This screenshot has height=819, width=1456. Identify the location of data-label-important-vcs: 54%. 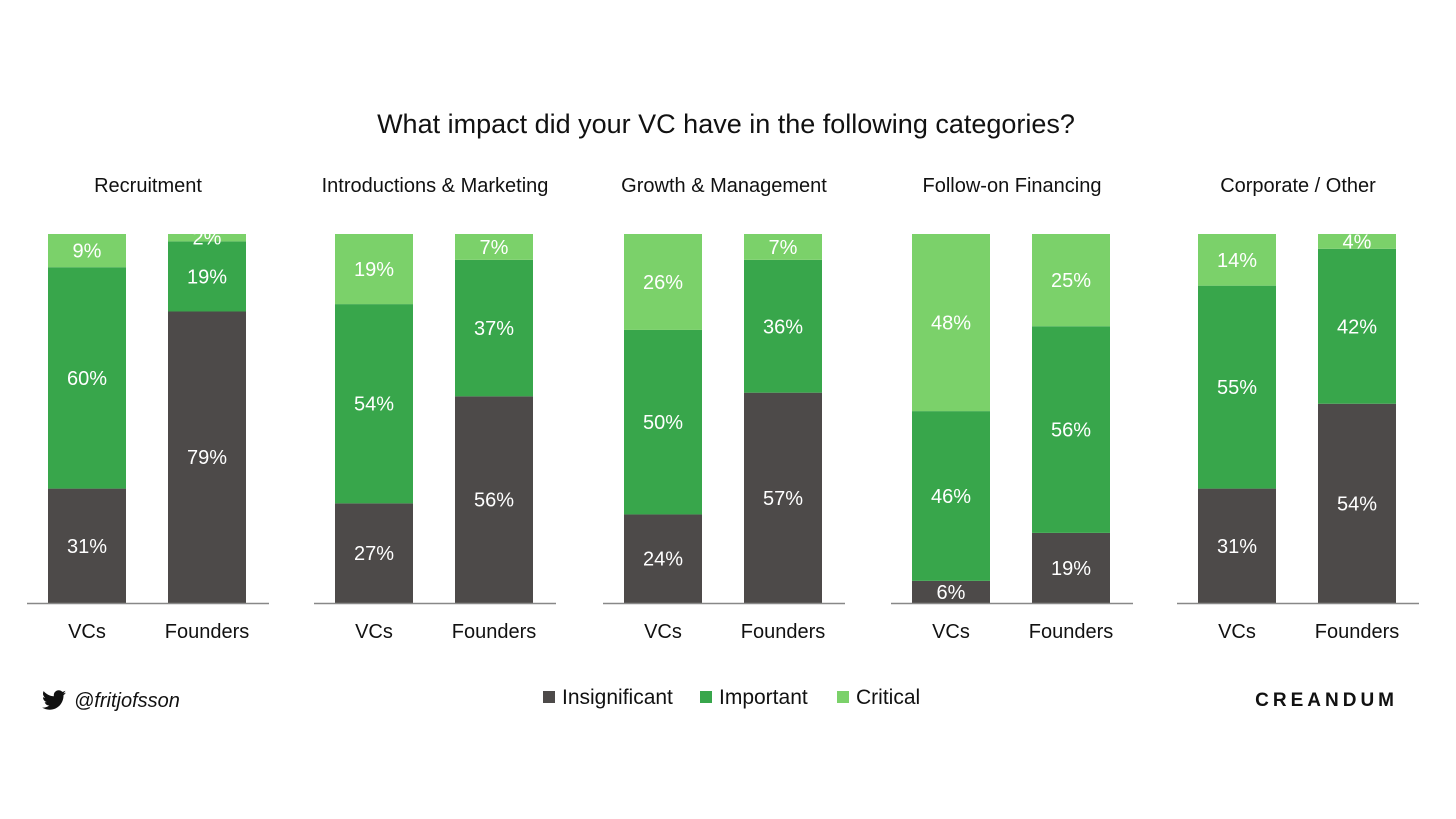
(374, 405).